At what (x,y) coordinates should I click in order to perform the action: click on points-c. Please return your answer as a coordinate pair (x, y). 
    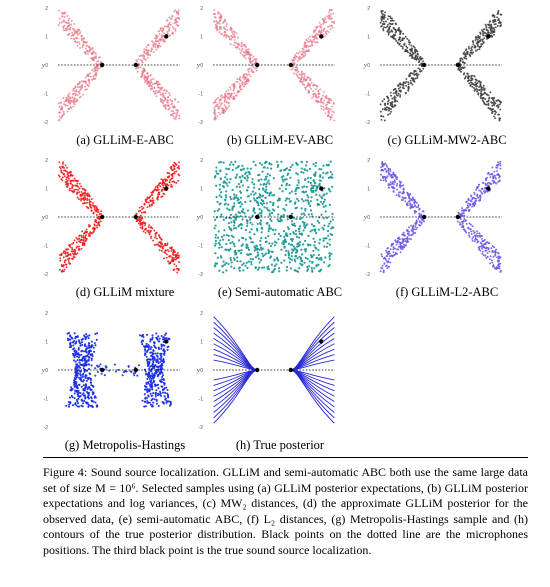
    Looking at the image, I should click on (441, 65).